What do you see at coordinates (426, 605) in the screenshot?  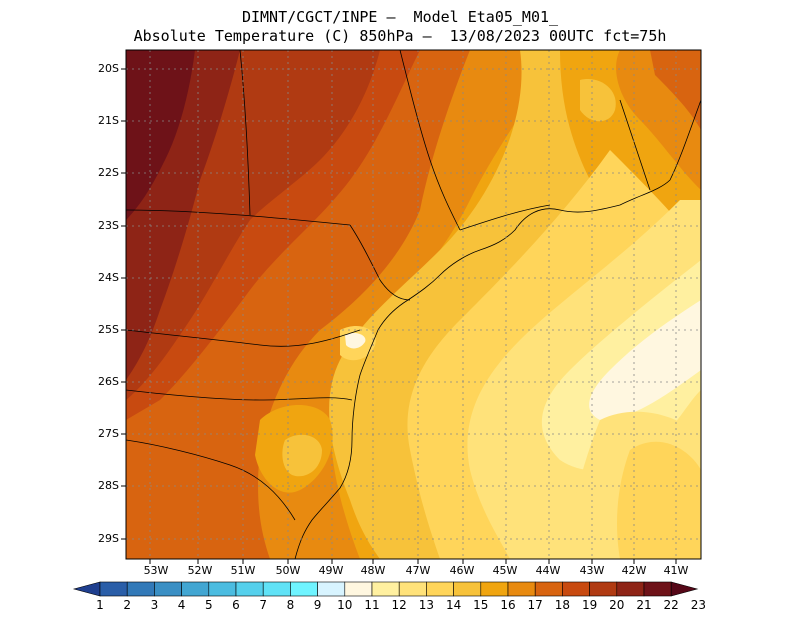 I see `colorbar-label: 13` at bounding box center [426, 605].